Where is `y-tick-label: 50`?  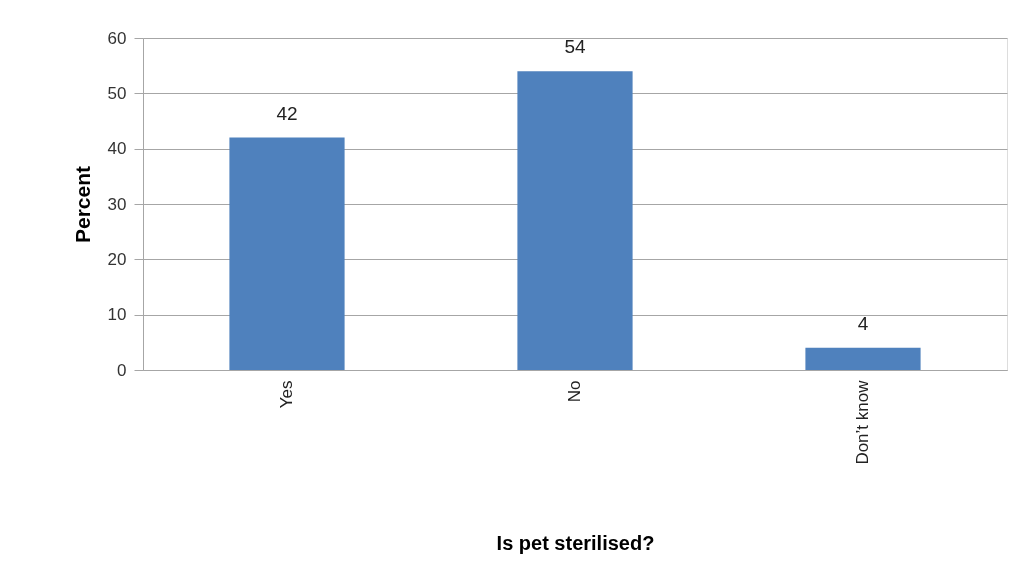
y-tick-label: 50 is located at coordinates (117, 93).